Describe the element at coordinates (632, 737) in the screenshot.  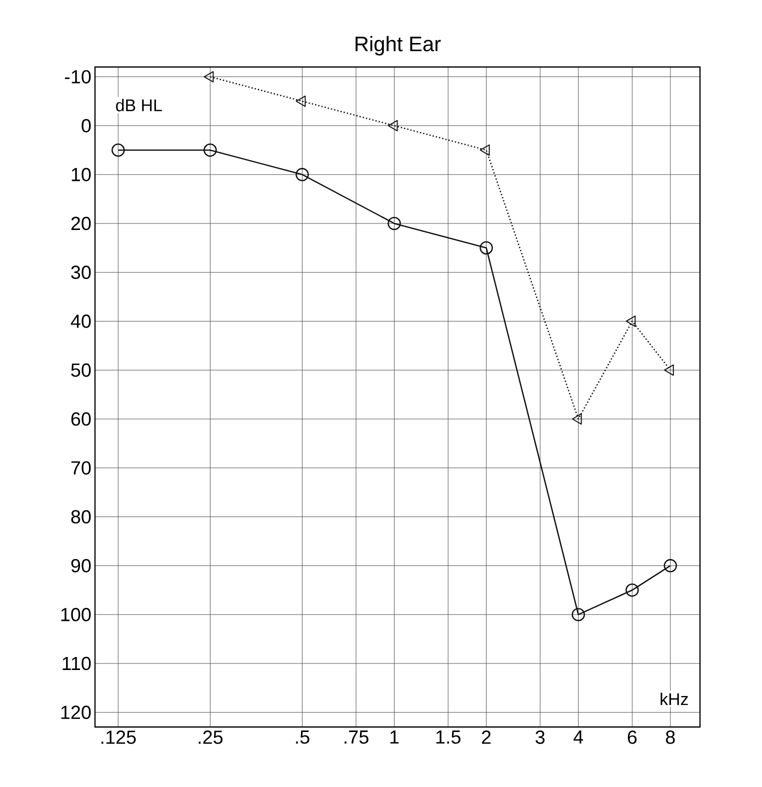
I see `x-tick-label: 6` at that location.